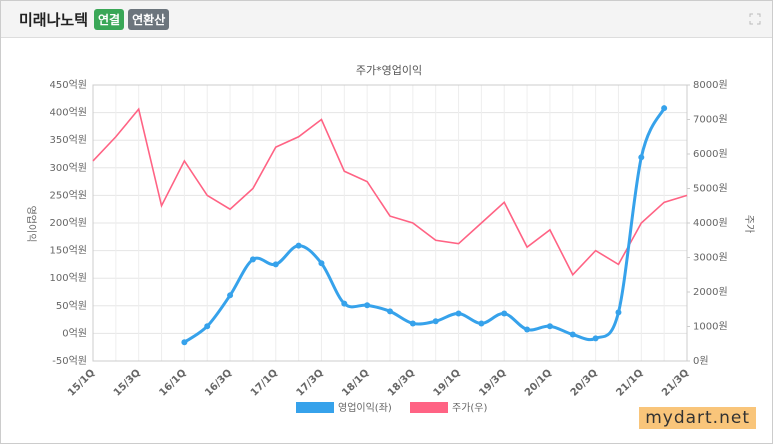 The width and height of the screenshot is (773, 444). I want to click on legend-label: 주가(우), so click(470, 408).